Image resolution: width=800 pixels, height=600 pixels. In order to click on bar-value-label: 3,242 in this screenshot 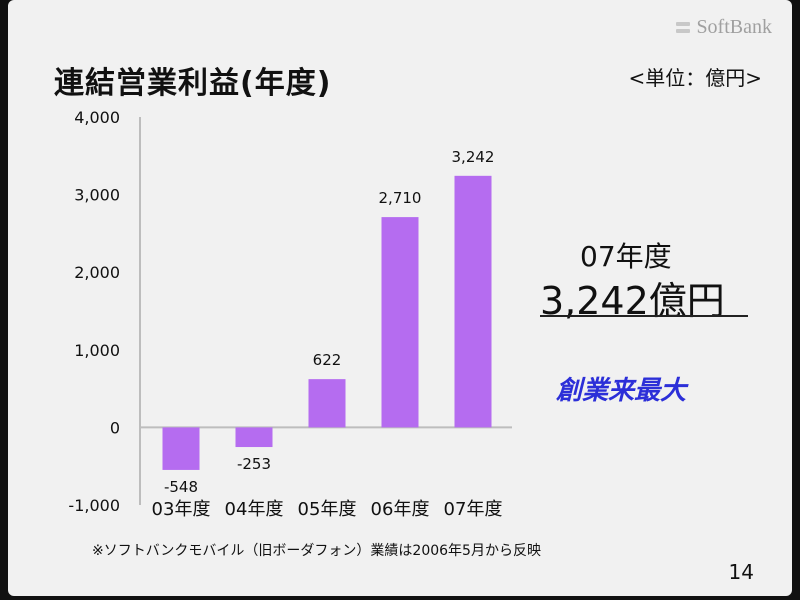, I will do `click(473, 157)`.